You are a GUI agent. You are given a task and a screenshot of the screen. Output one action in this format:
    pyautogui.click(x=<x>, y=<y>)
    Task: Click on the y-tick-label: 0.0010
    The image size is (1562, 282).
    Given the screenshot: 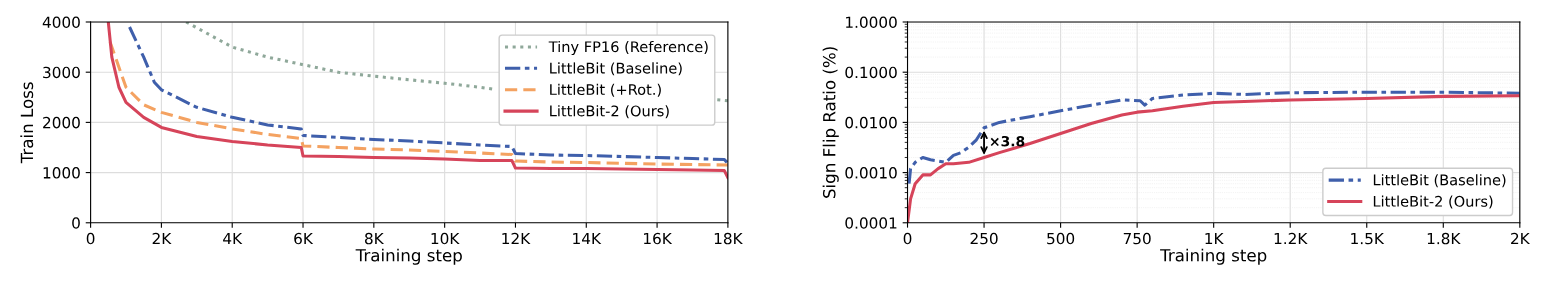 What is the action you would take?
    pyautogui.click(x=871, y=173)
    